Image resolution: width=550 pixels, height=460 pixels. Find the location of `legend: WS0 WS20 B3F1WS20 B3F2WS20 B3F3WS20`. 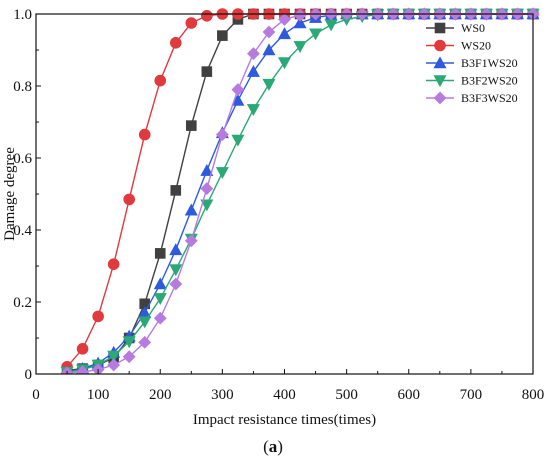

legend: WS0 WS20 B3F1WS20 B3F2WS20 B3F3WS20 is located at coordinates (472, 63).